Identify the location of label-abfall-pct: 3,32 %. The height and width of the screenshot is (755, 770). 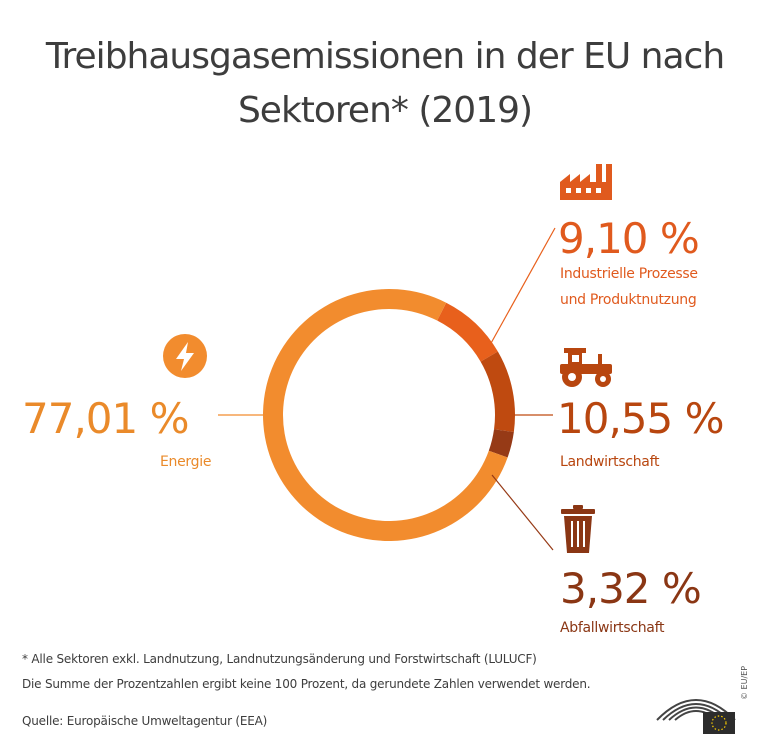
(631, 588).